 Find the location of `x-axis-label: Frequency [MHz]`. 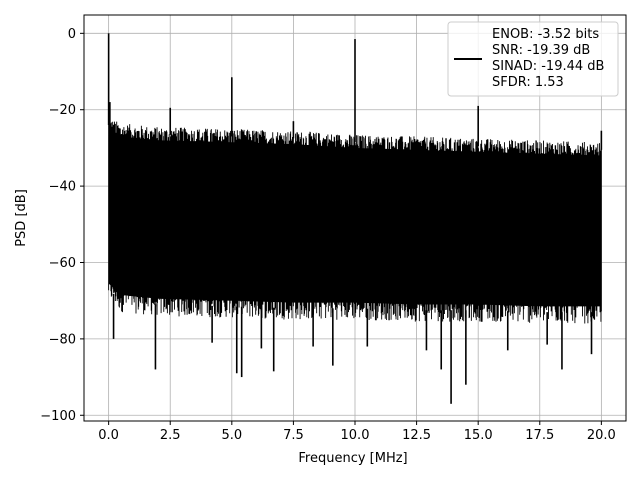

x-axis-label: Frequency [MHz] is located at coordinates (352, 458).